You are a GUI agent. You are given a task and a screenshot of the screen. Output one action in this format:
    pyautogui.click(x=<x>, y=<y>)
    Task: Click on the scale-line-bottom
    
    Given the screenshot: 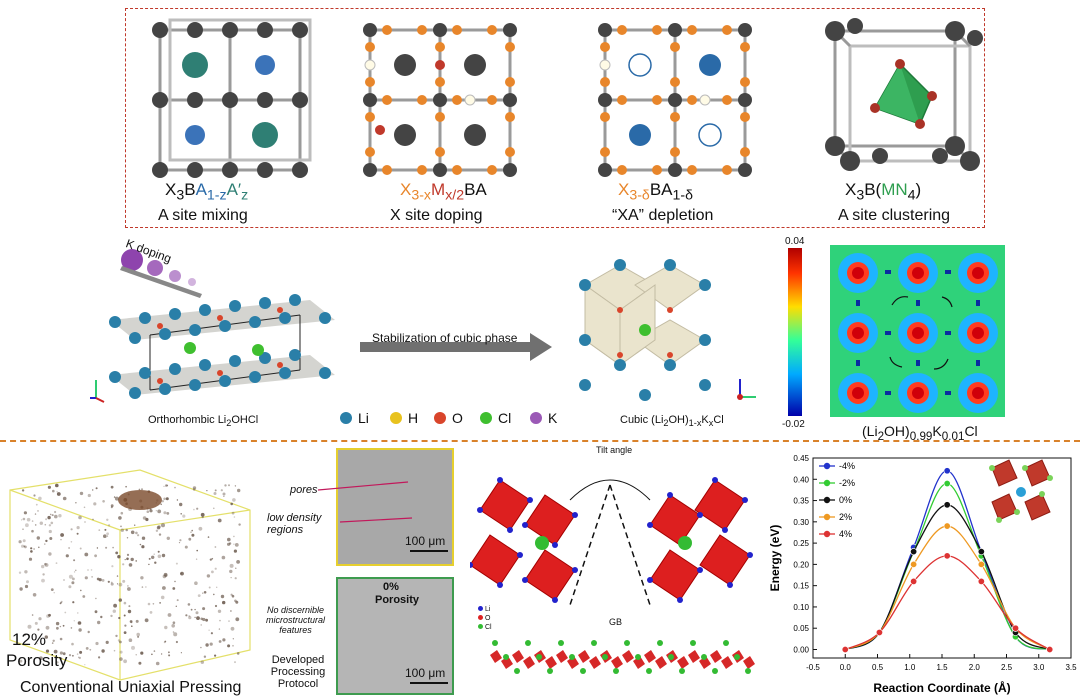 What is the action you would take?
    pyautogui.click(x=429, y=683)
    